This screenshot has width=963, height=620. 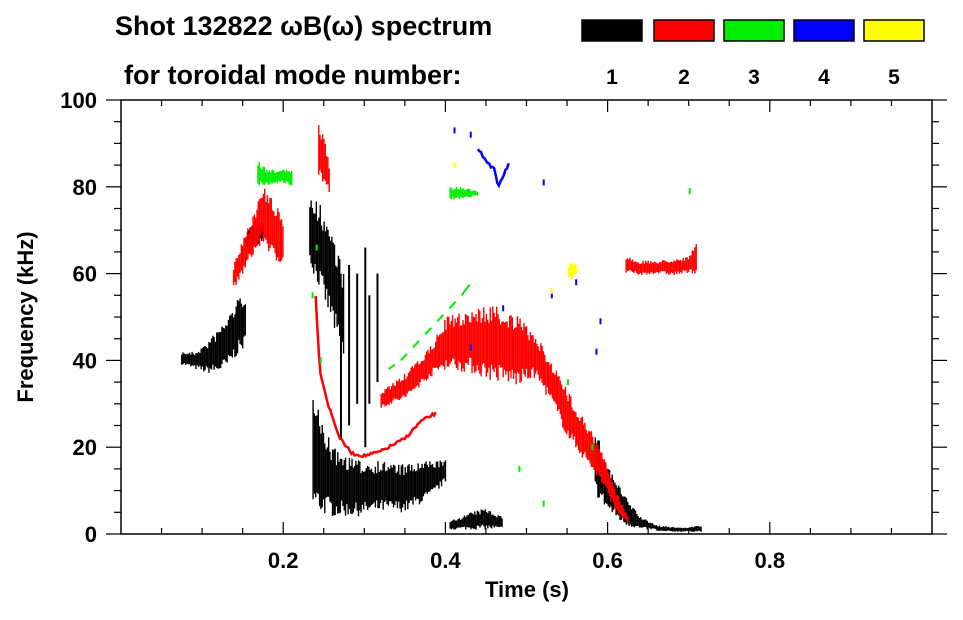 I want to click on y-tick-label: 80, so click(x=85, y=187).